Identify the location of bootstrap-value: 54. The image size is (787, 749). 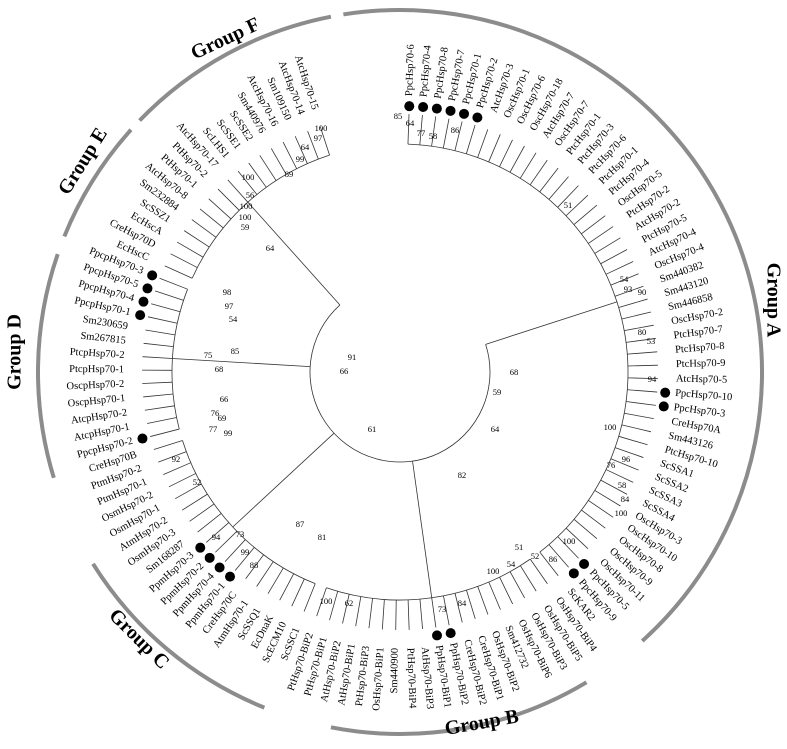
(624, 279).